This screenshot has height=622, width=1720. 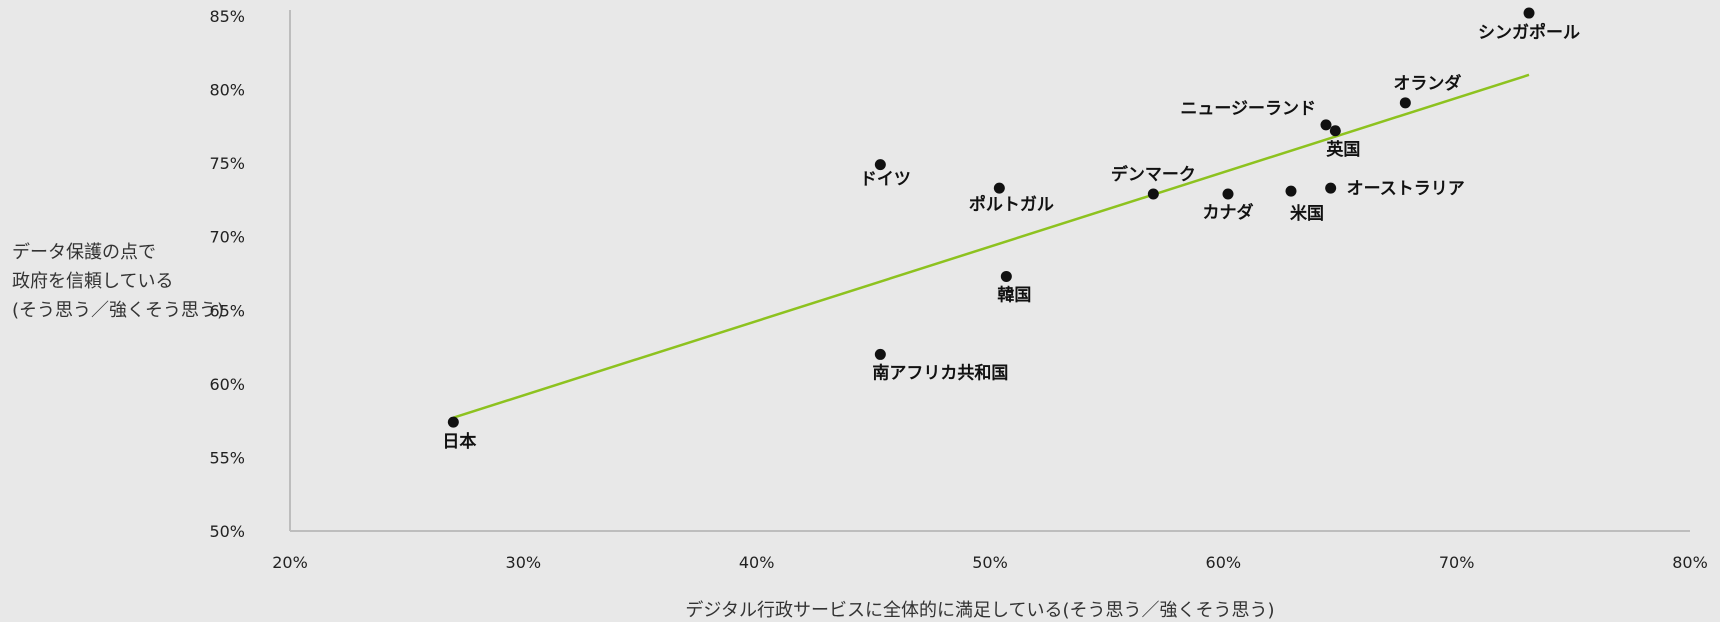 What do you see at coordinates (227, 310) in the screenshot?
I see `y-tick-label: 65%` at bounding box center [227, 310].